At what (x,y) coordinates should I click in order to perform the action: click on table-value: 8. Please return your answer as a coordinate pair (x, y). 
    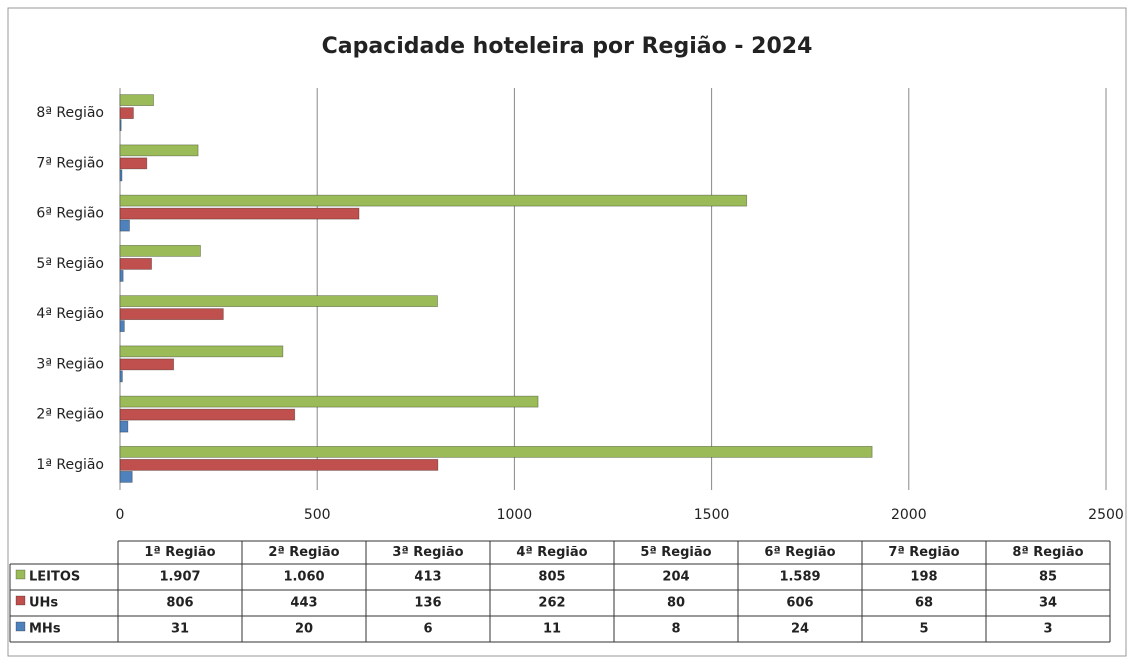
    Looking at the image, I should click on (675, 629).